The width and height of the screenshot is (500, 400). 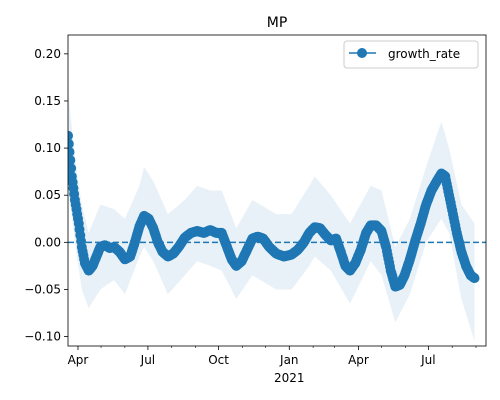 What do you see at coordinates (47, 101) in the screenshot?
I see `y-tick-label: 0.15` at bounding box center [47, 101].